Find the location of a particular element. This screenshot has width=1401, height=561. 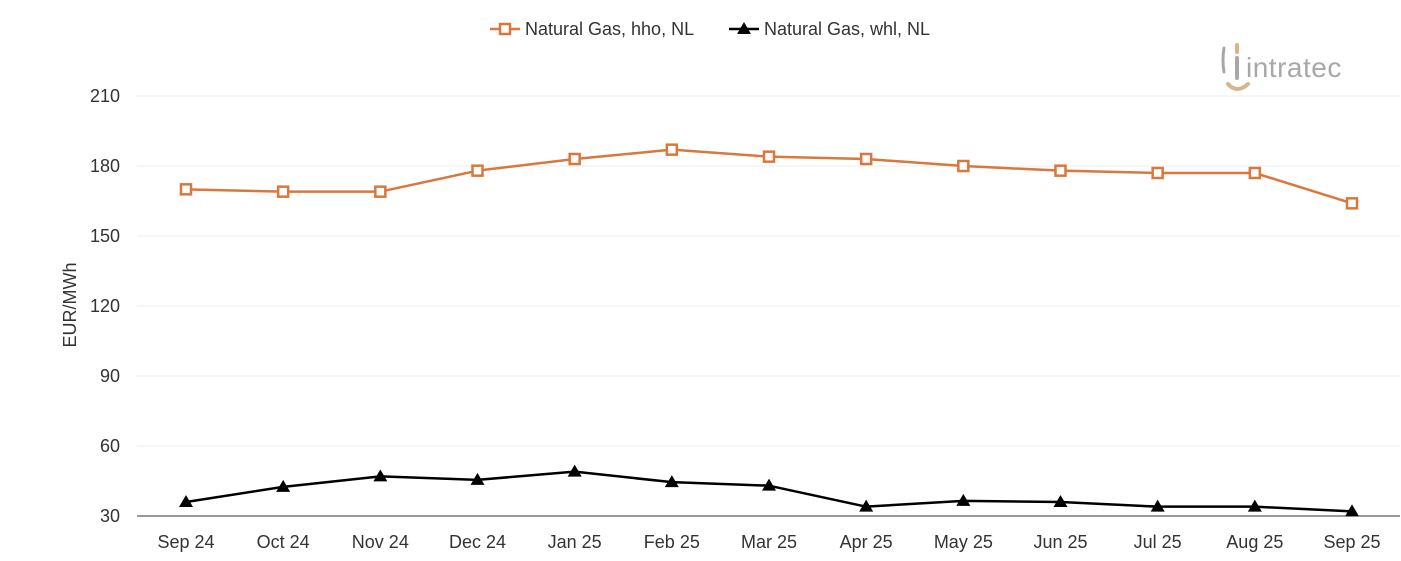

x-tick-label: Jun 25 is located at coordinates (1060, 542).